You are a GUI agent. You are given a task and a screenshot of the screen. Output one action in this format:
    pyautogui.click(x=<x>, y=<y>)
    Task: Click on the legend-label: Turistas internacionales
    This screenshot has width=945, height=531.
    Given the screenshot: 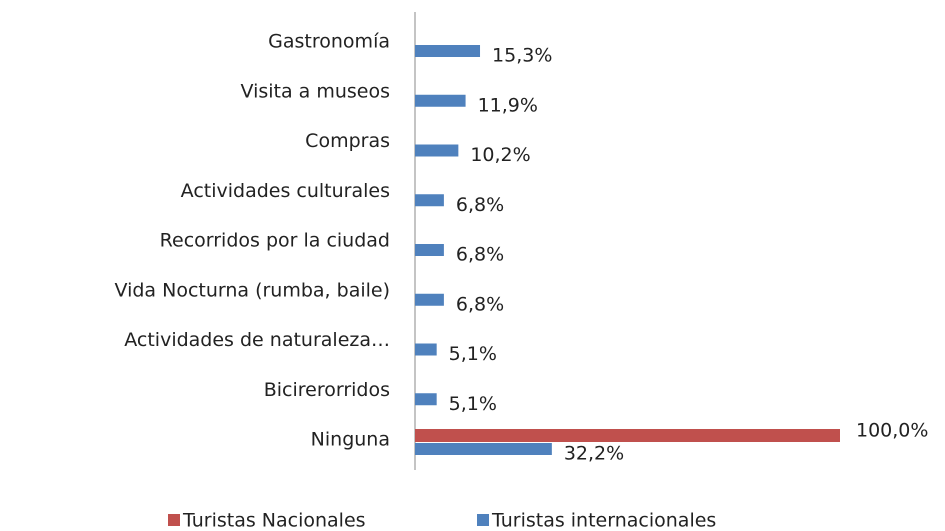 What is the action you would take?
    pyautogui.click(x=603, y=520)
    